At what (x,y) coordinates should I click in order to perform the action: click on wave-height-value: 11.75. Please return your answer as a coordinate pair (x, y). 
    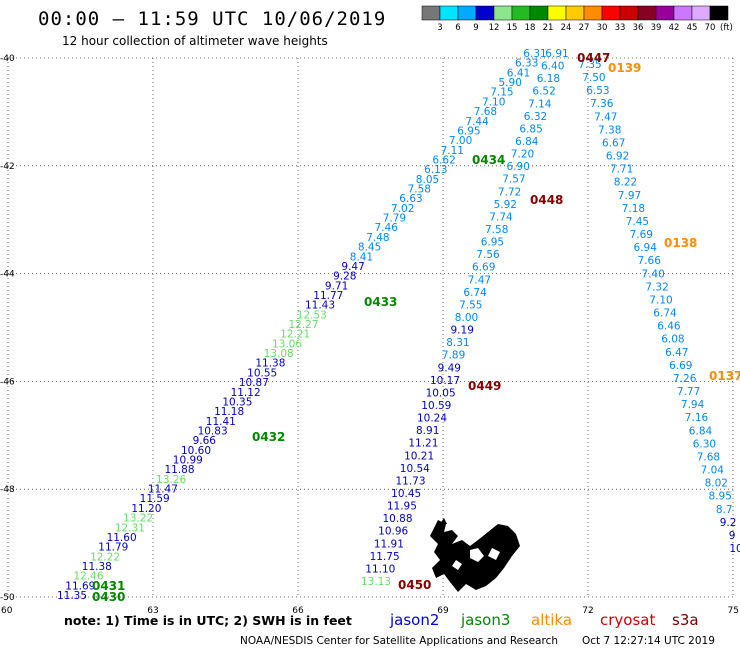
    Looking at the image, I should click on (385, 557).